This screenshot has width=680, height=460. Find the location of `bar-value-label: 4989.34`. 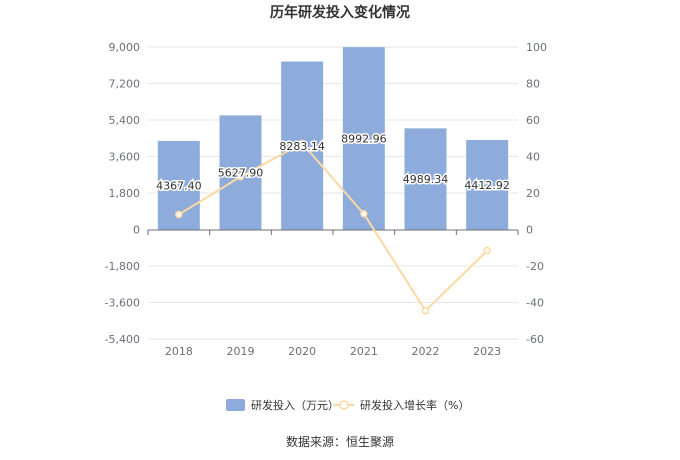

bar-value-label: 4989.34 is located at coordinates (426, 179).